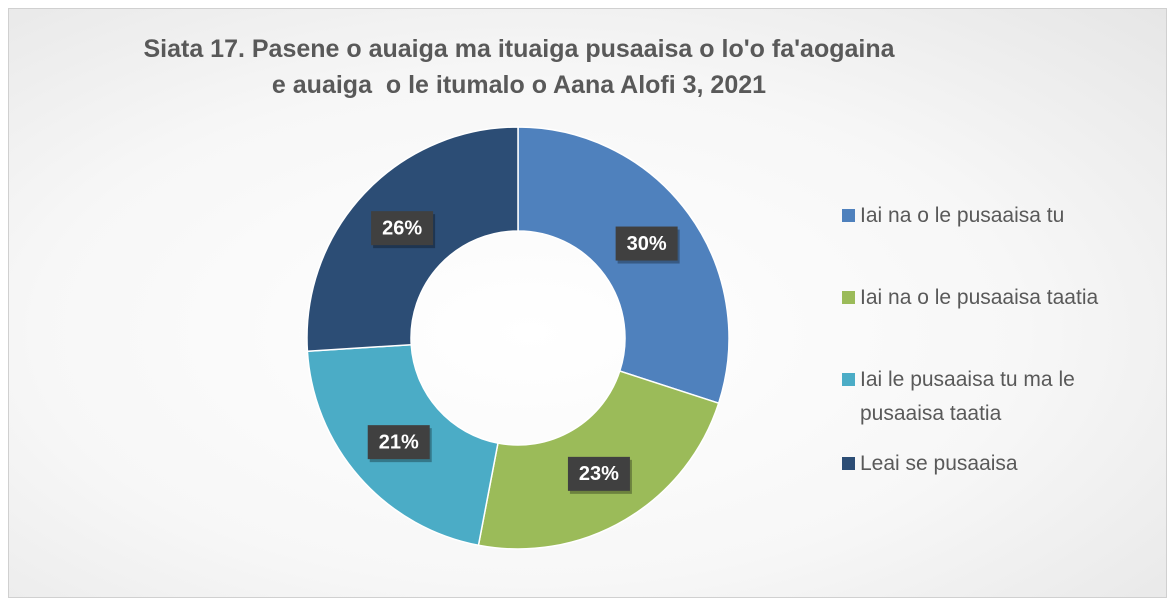 This screenshot has width=1174, height=605. I want to click on legend-item: Iai na o le pusaaisa tu, so click(997, 216).